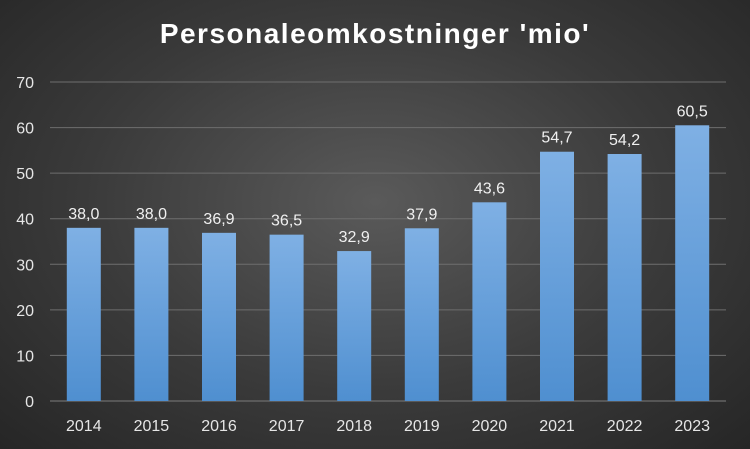 The height and width of the screenshot is (449, 750). I want to click on y-tick-label: 70, so click(25, 83).